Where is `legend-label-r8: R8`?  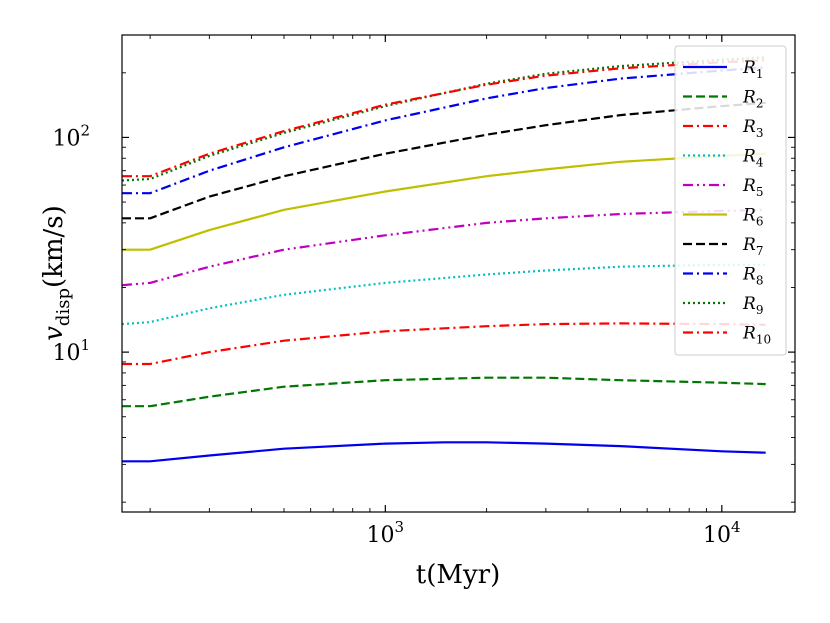 legend-label-r8: R8 is located at coordinates (752, 276).